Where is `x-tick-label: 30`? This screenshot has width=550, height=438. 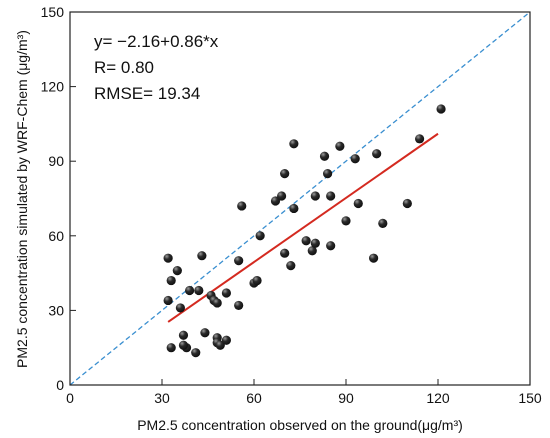
x-tick-label: 30 is located at coordinates (162, 398).